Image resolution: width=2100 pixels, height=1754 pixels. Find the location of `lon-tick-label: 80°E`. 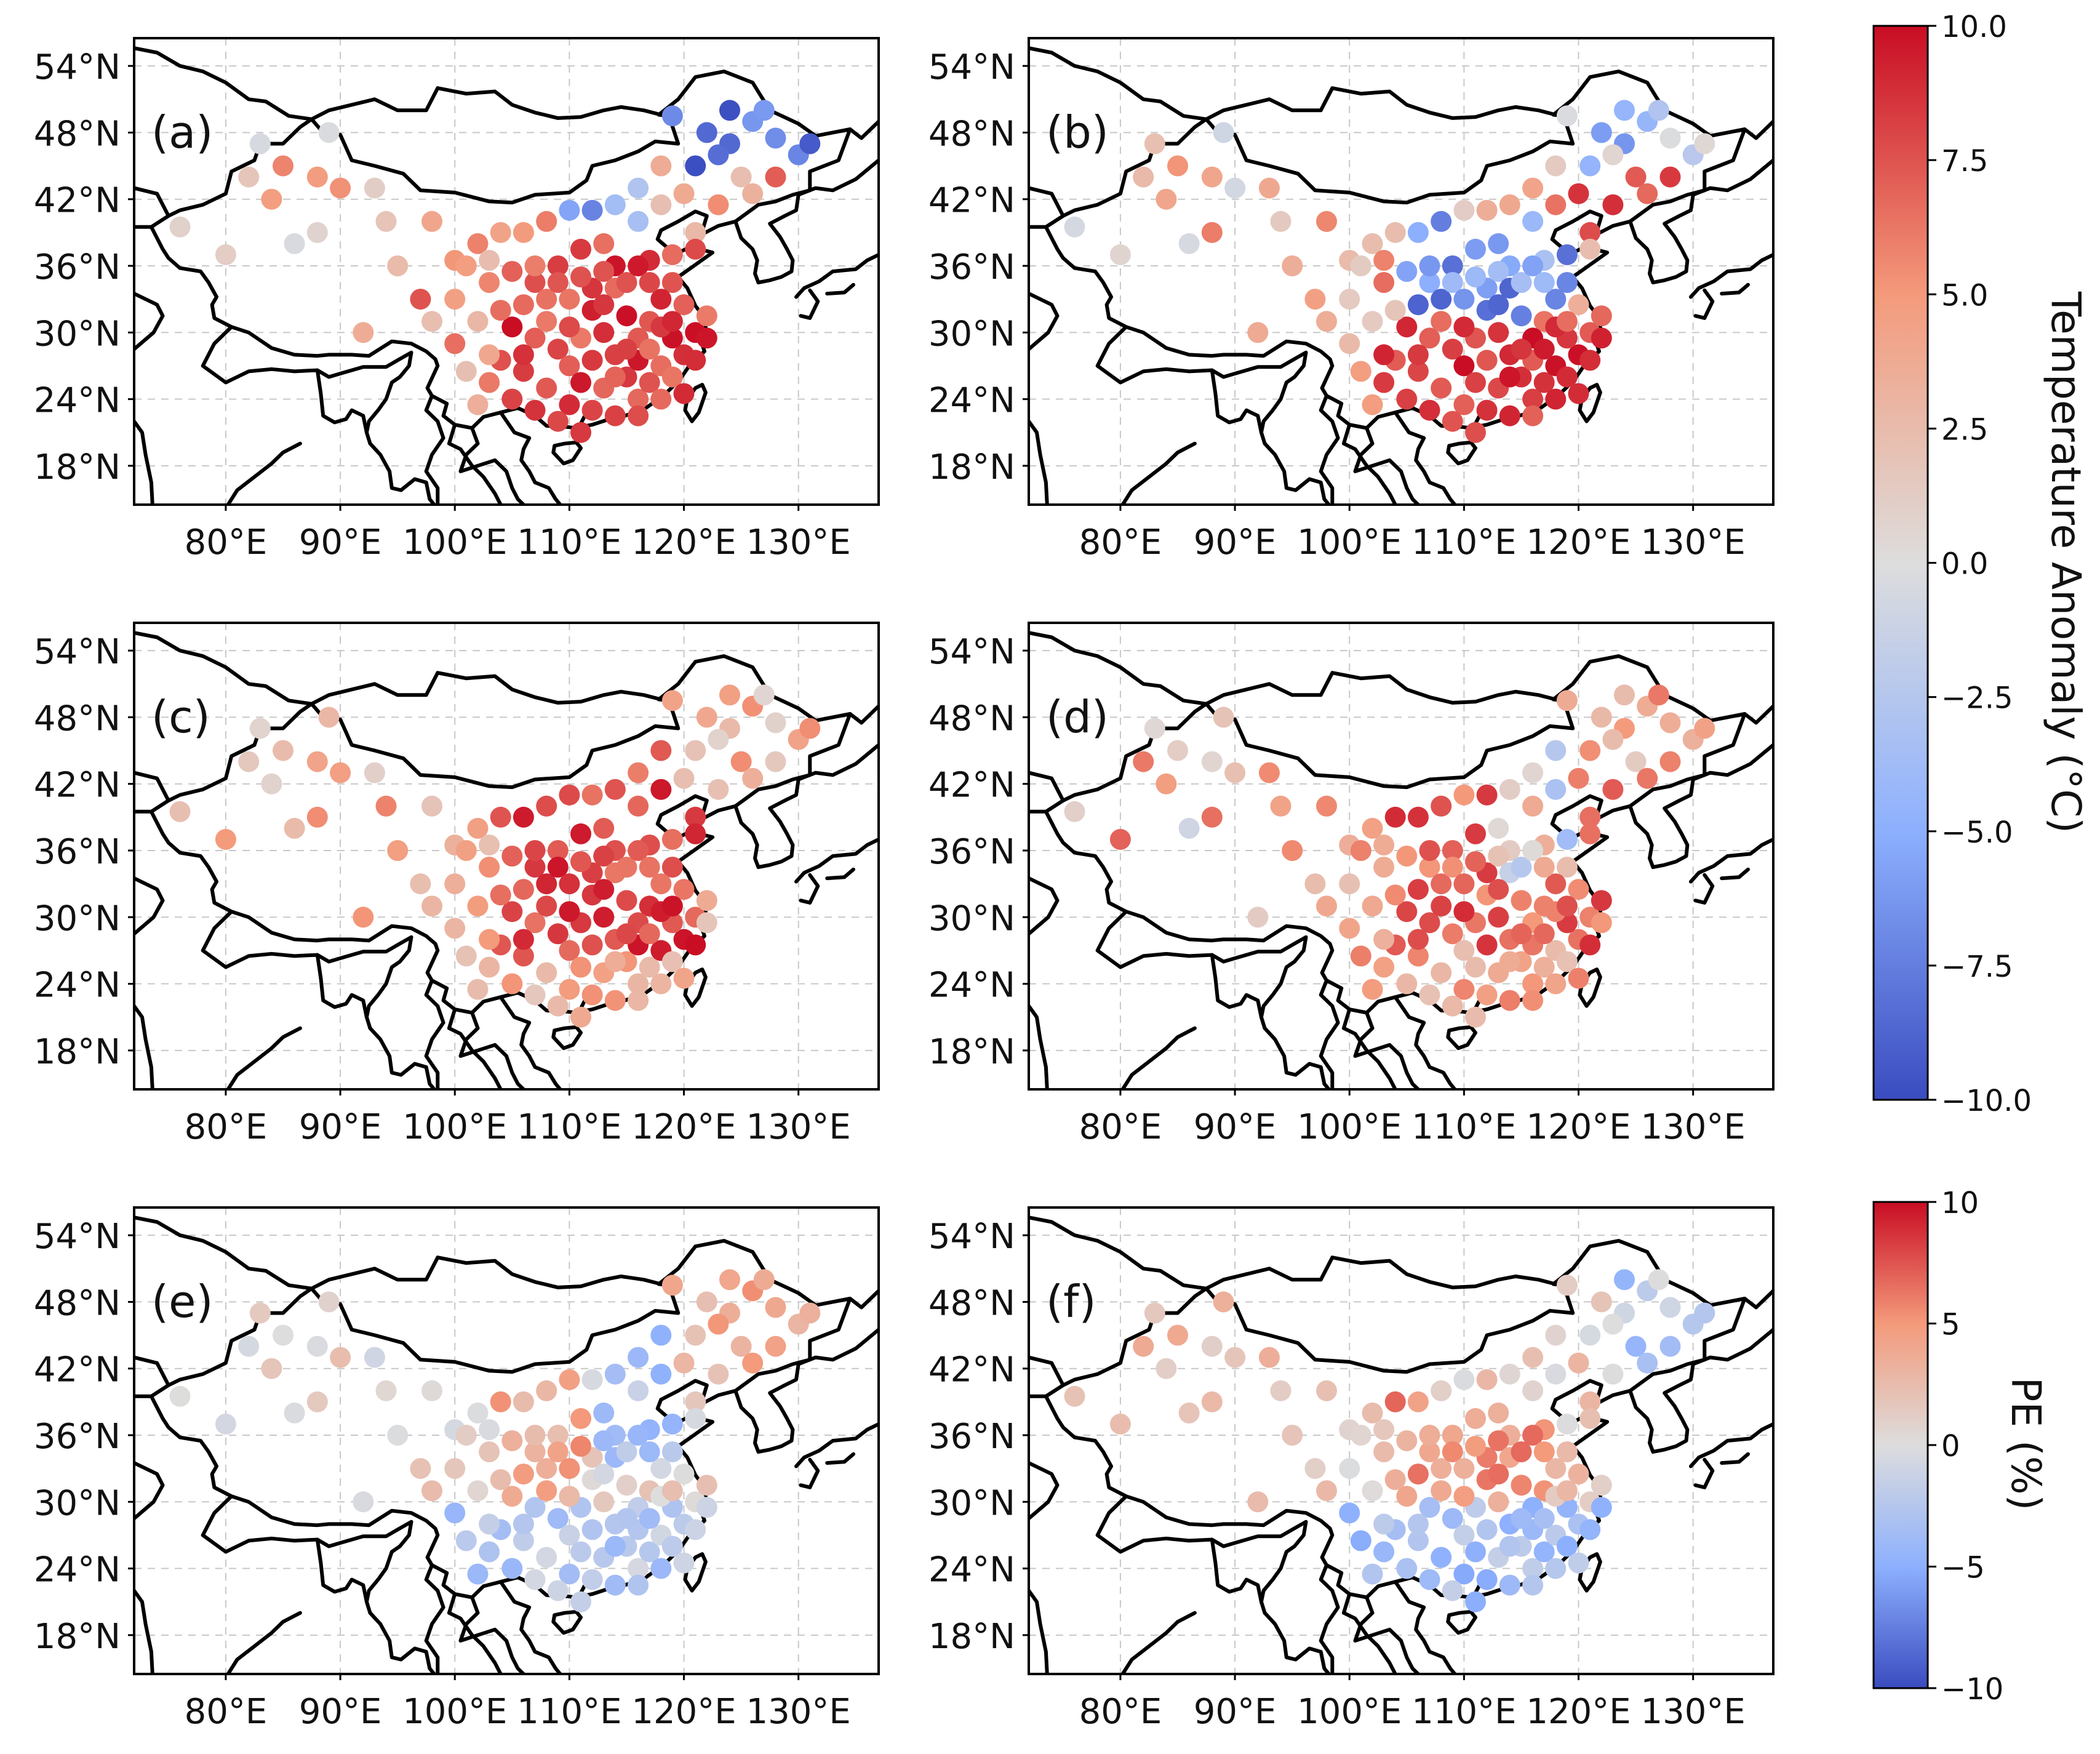

lon-tick-label: 80°E is located at coordinates (226, 543).